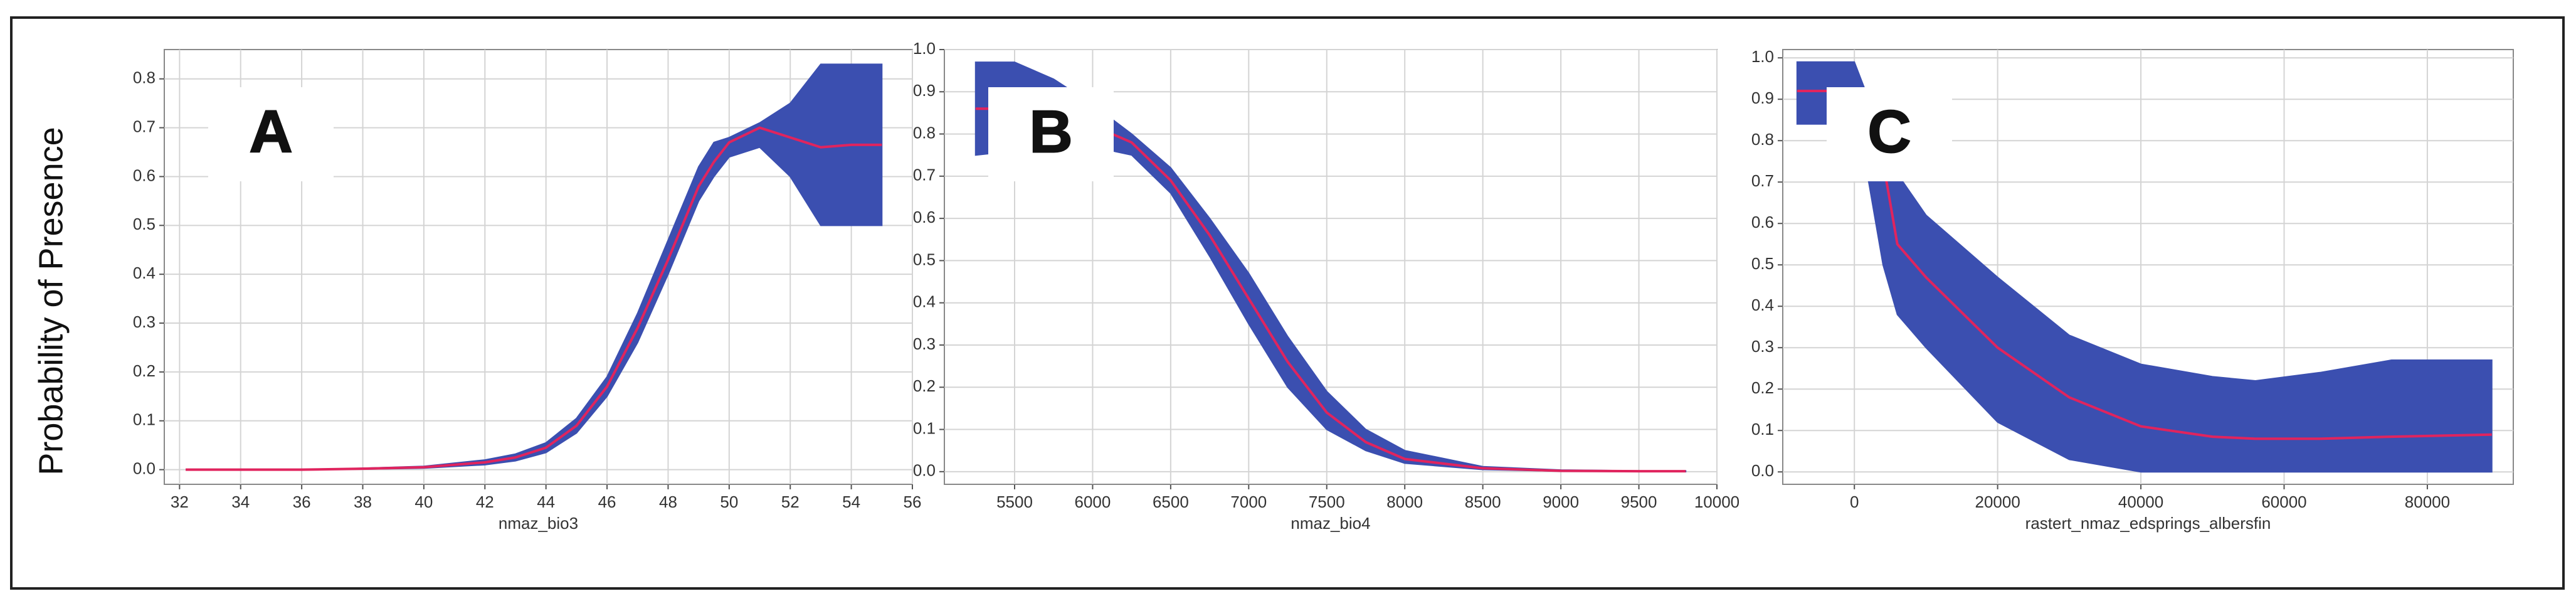 This screenshot has height=601, width=2576. What do you see at coordinates (2140, 501) in the screenshot?
I see `x-tick-label: 40000` at bounding box center [2140, 501].